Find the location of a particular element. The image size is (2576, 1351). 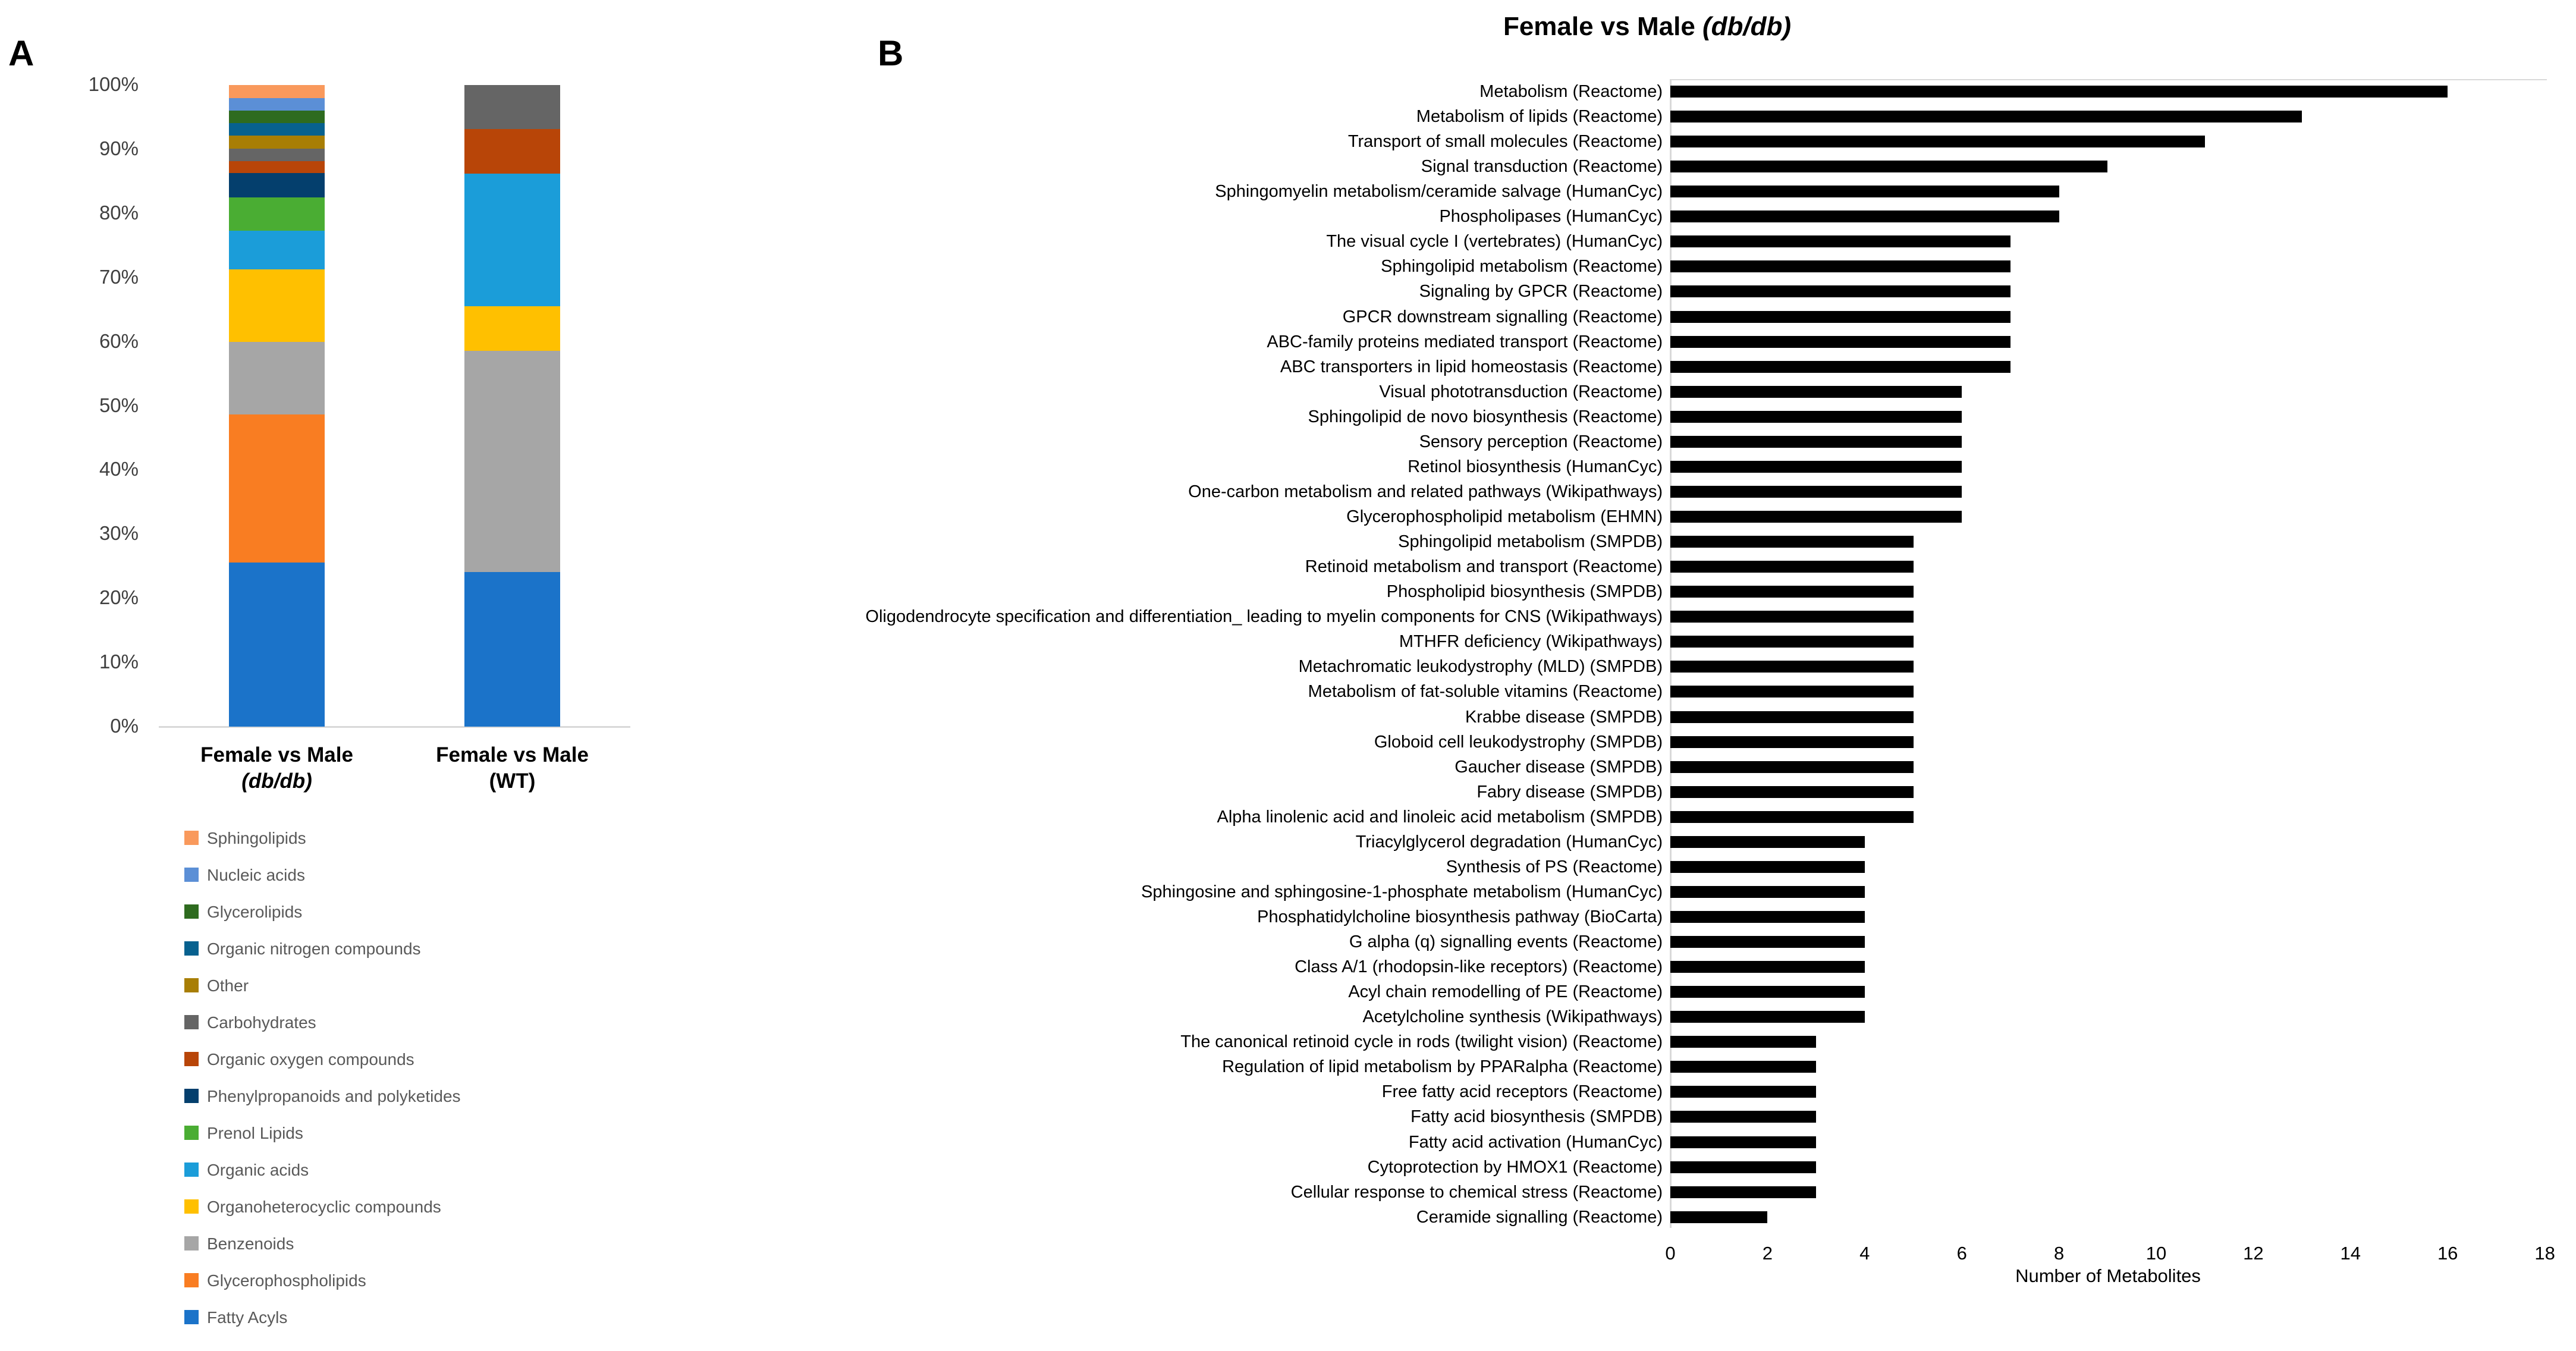

pathway-label: Sphingolipid metabolism (SMPDB) is located at coordinates (1530, 542).